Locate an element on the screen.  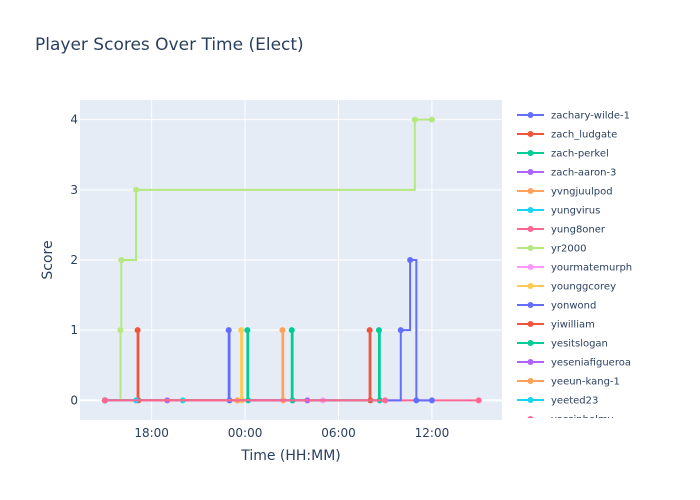
legend-item: yeeted23 is located at coordinates (557, 401).